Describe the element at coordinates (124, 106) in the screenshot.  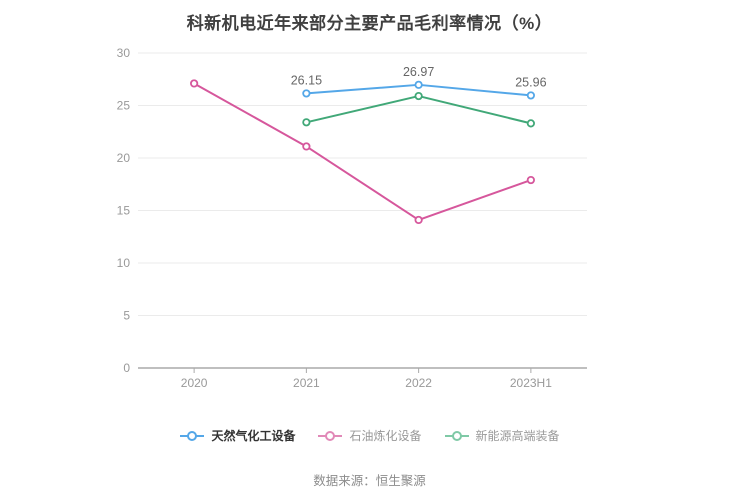
I see `y-tick-label: 25` at that location.